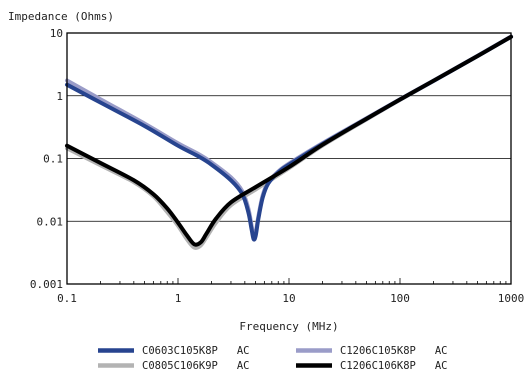 This screenshot has height=375, width=529. What do you see at coordinates (288, 298) in the screenshot?
I see `x-tick-label: 10` at bounding box center [288, 298].